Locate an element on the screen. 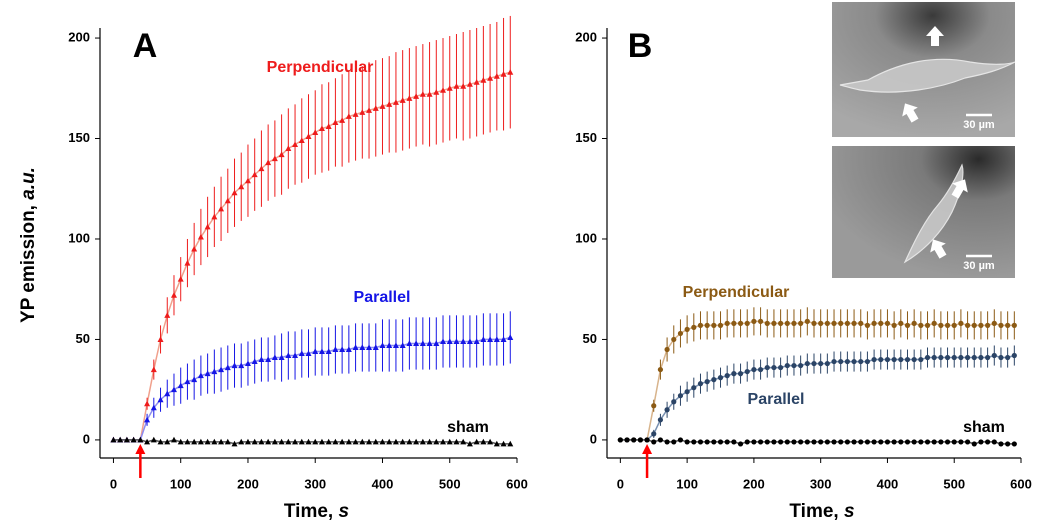  y-axis-label-unit: a.u. is located at coordinates (28, 183).